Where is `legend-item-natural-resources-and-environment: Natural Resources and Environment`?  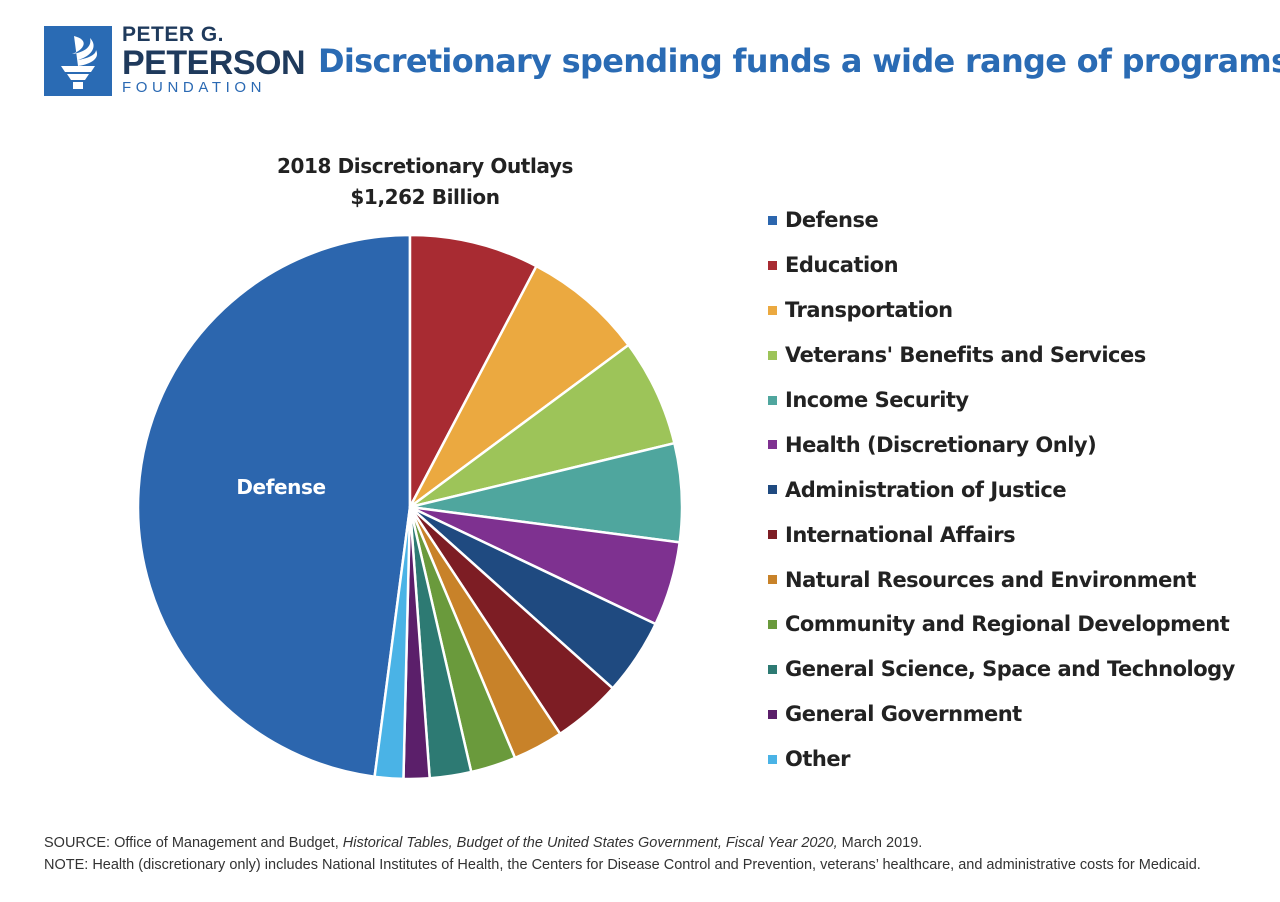 legend-item-natural-resources-and-environment: Natural Resources and Environment is located at coordinates (1001, 579).